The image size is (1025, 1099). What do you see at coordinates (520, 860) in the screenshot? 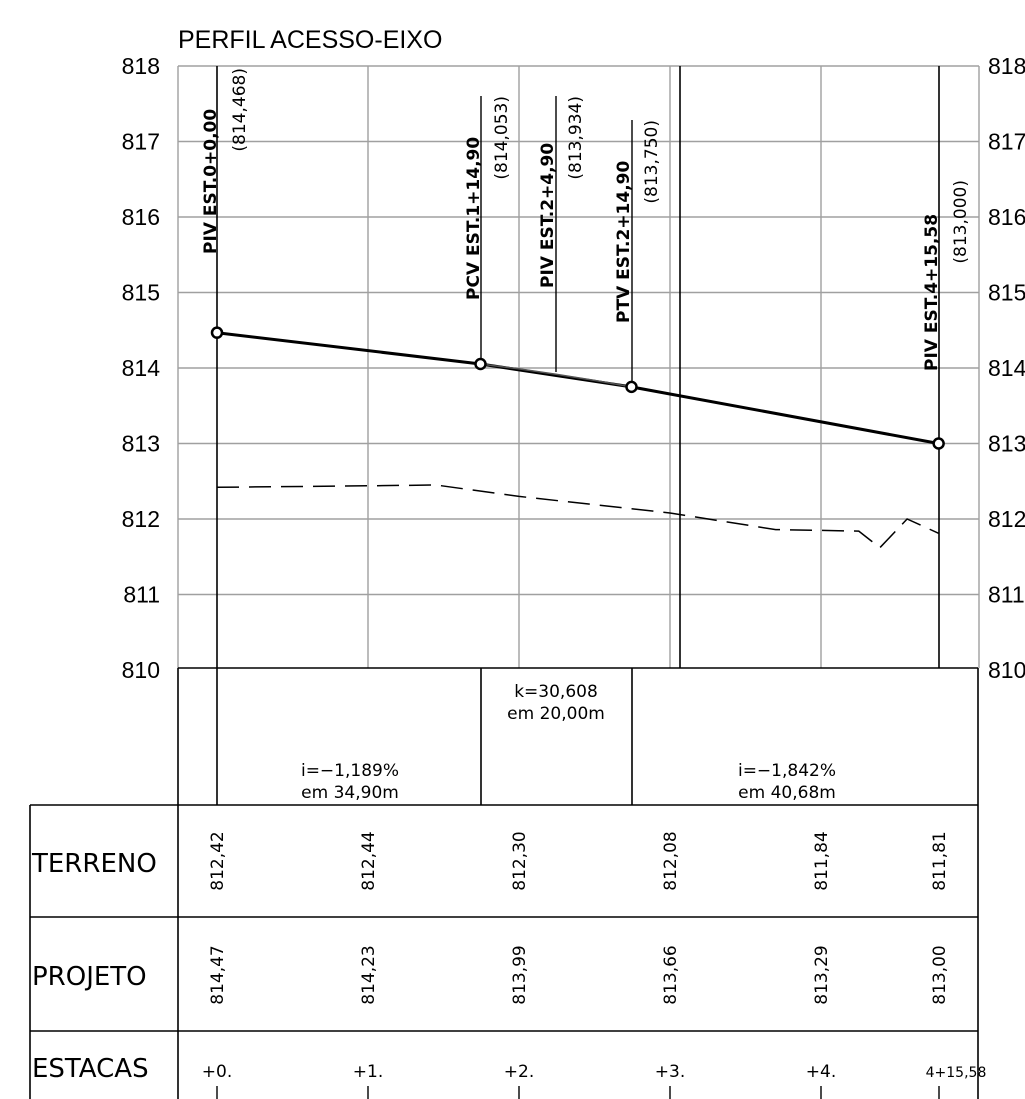
I see `table-cell: 812,30` at bounding box center [520, 860].